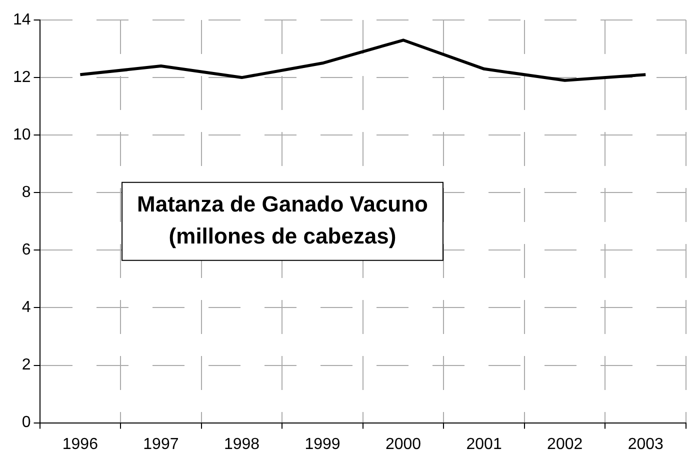 Image resolution: width=694 pixels, height=470 pixels. Describe the element at coordinates (26, 423) in the screenshot. I see `y-tick-label: 0` at that location.